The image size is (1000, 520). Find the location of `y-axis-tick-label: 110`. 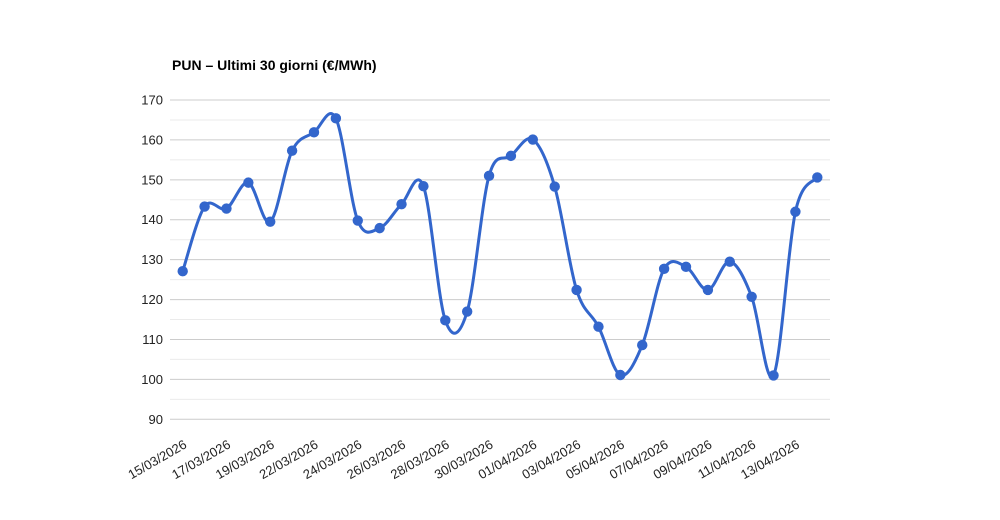

y-axis-tick-label: 110 is located at coordinates (152, 339).